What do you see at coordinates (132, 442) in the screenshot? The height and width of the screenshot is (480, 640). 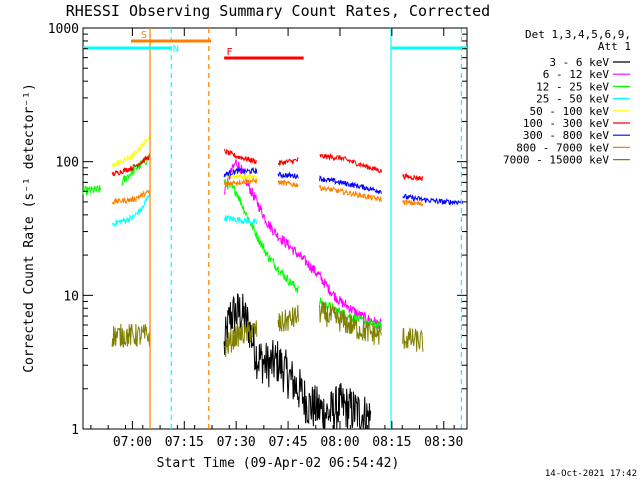 I see `x-tick-label: 07:00` at bounding box center [132, 442].